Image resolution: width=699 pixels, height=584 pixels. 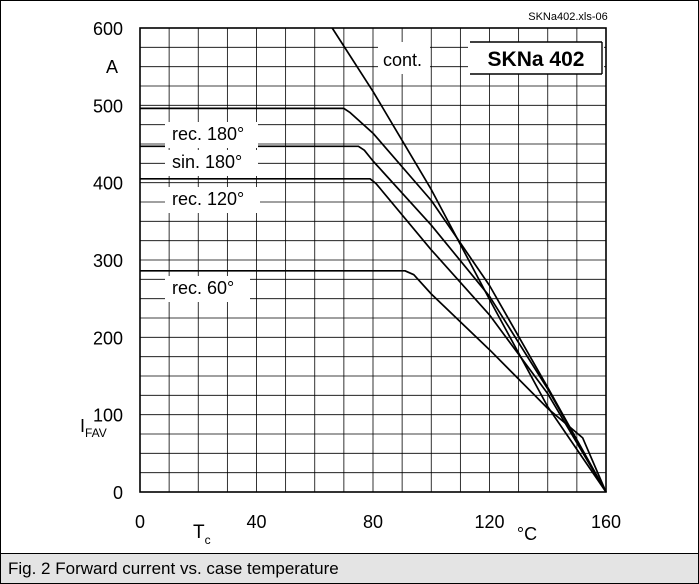 What do you see at coordinates (489, 522) in the screenshot?
I see `x-tick-label: 120` at bounding box center [489, 522].